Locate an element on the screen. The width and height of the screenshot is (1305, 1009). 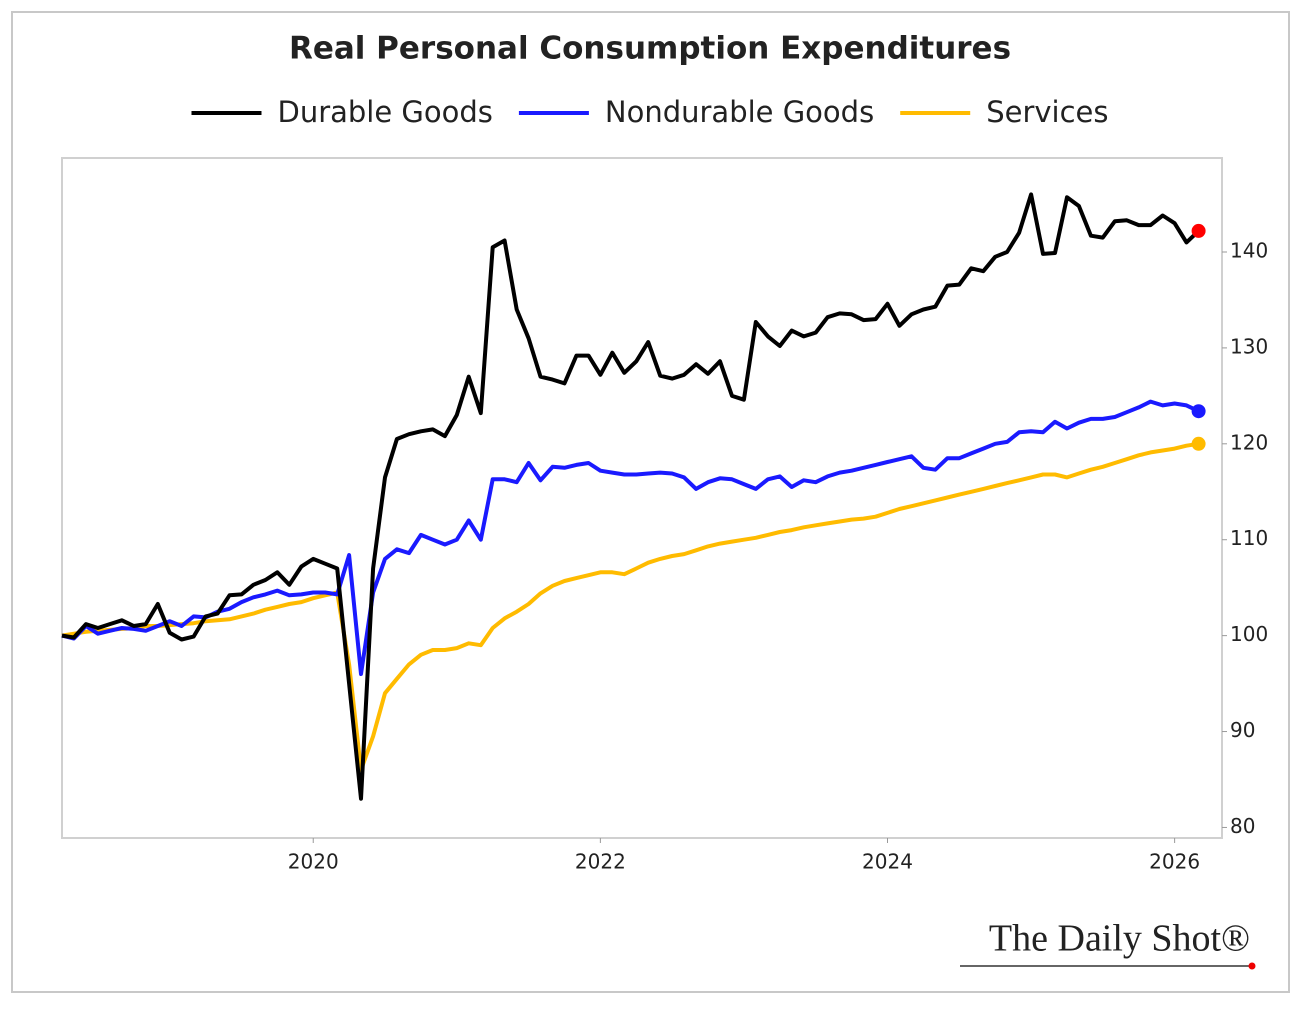
x-tick-label: 2022 is located at coordinates (600, 862).